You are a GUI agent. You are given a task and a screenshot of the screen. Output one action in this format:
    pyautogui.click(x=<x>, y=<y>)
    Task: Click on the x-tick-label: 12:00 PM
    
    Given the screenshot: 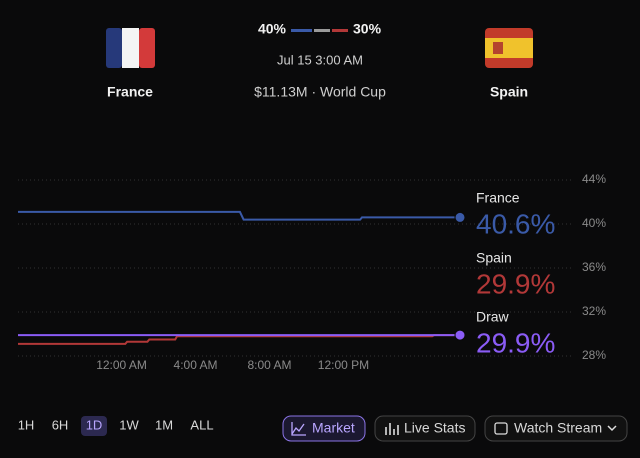 What is the action you would take?
    pyautogui.click(x=343, y=365)
    